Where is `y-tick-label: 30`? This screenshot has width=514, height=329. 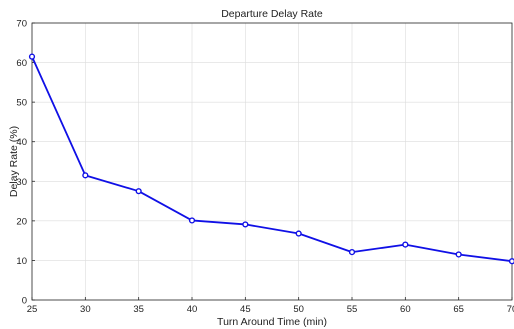
y-tick-label: 30 is located at coordinates (21, 182).